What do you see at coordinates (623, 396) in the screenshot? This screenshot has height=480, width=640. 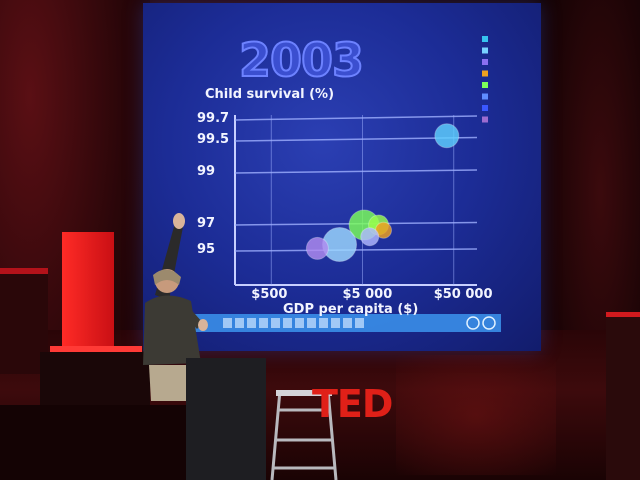 I see `right-stand` at bounding box center [623, 396].